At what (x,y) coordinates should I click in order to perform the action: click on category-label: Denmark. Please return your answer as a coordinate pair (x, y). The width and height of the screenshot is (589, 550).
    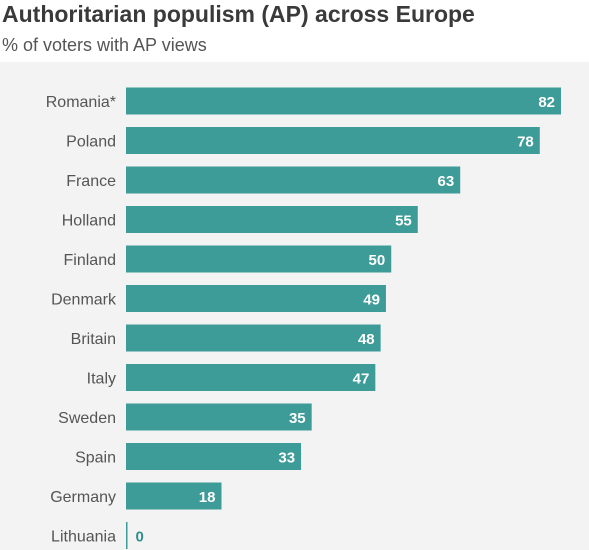
    Looking at the image, I should click on (84, 300).